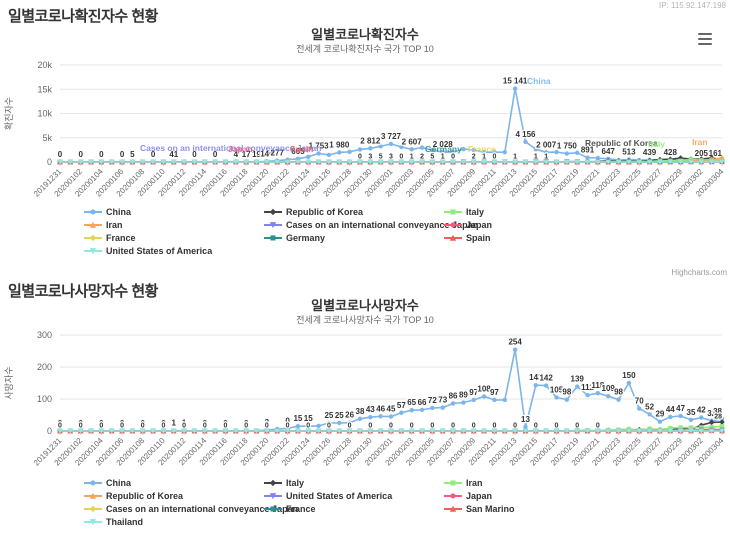 The width and height of the screenshot is (730, 541). What do you see at coordinates (174, 522) in the screenshot?
I see `legend-item-thailand: Thailand` at bounding box center [174, 522].